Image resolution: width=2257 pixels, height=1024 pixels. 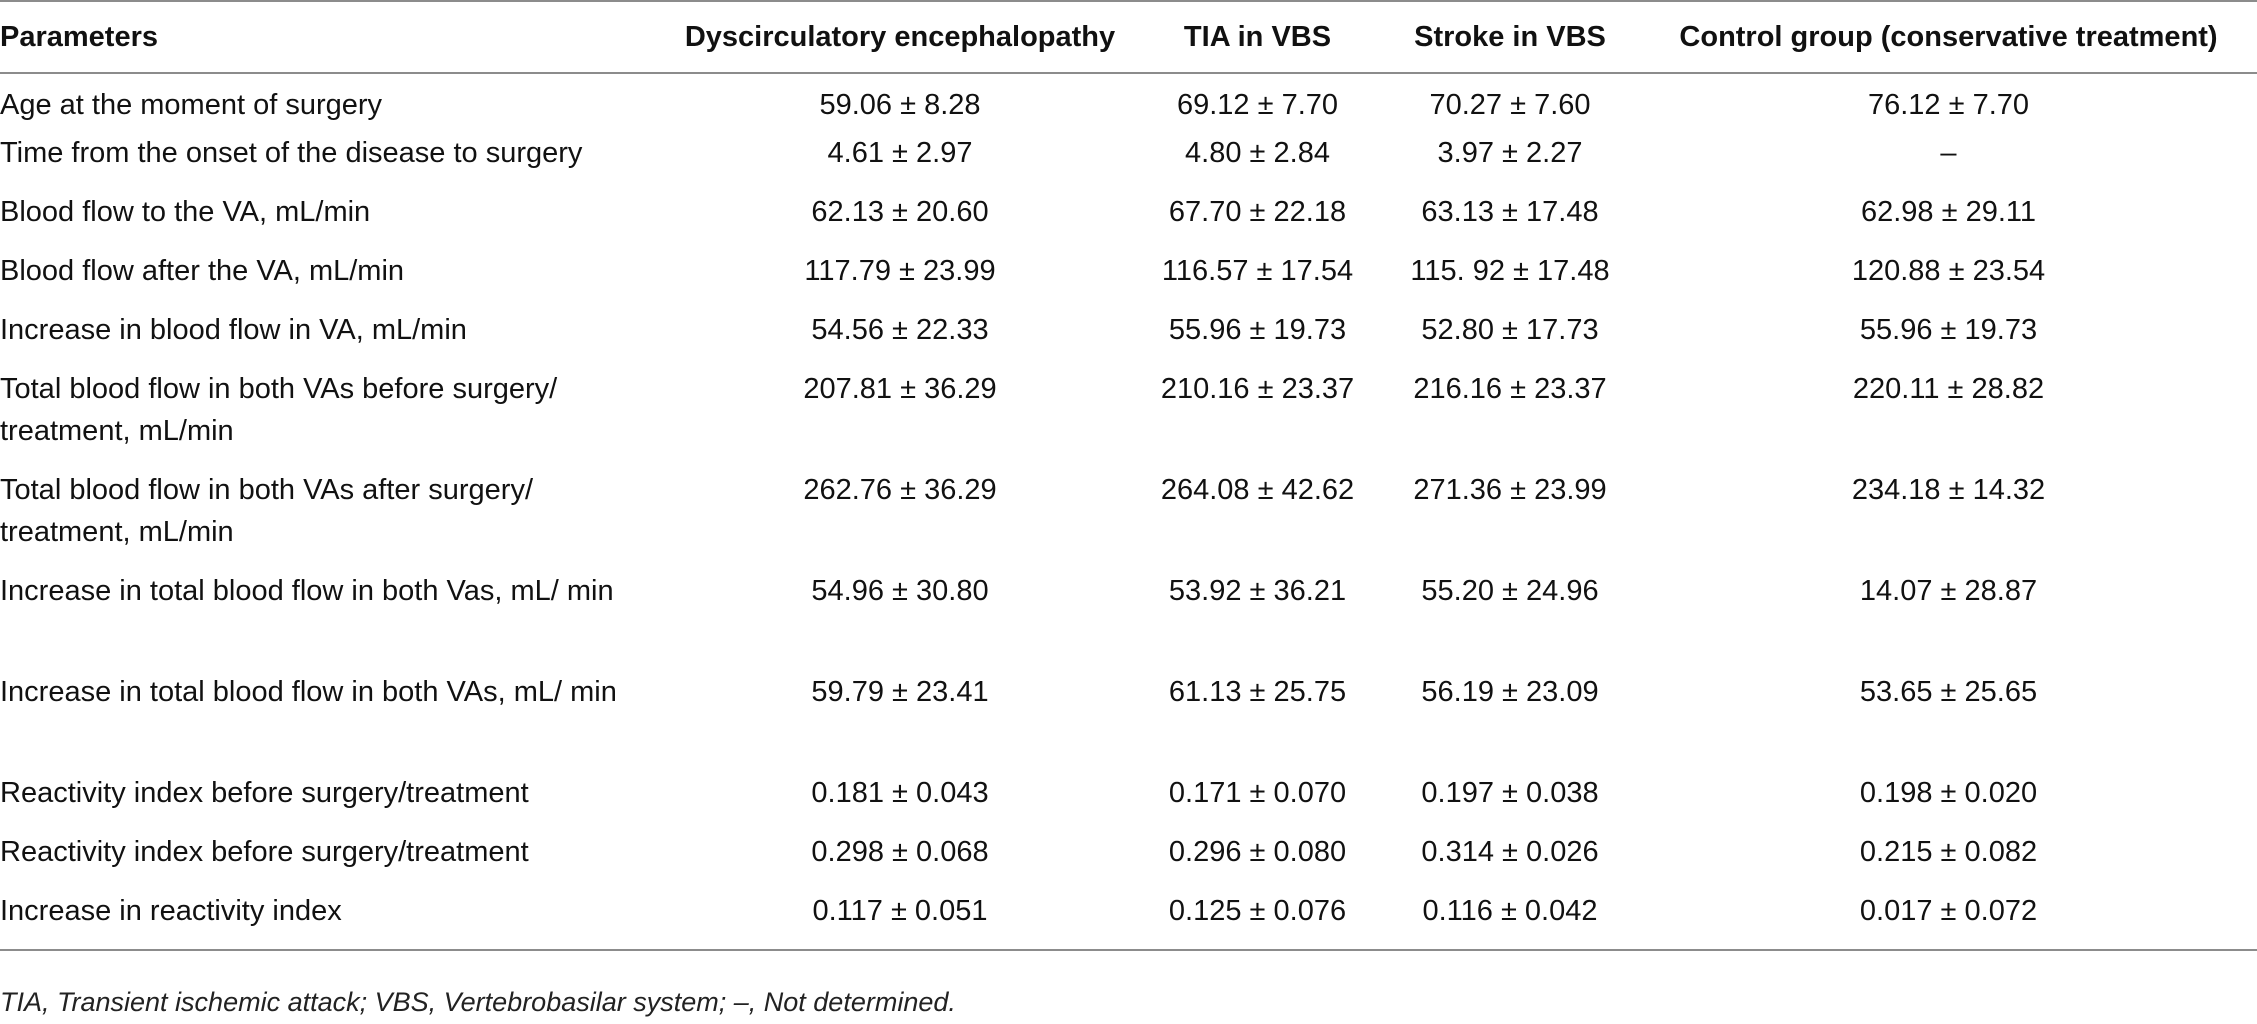 What do you see at coordinates (900, 490) in the screenshot?
I see `cell-dyscirculatory: 262.76 ± 36.29` at bounding box center [900, 490].